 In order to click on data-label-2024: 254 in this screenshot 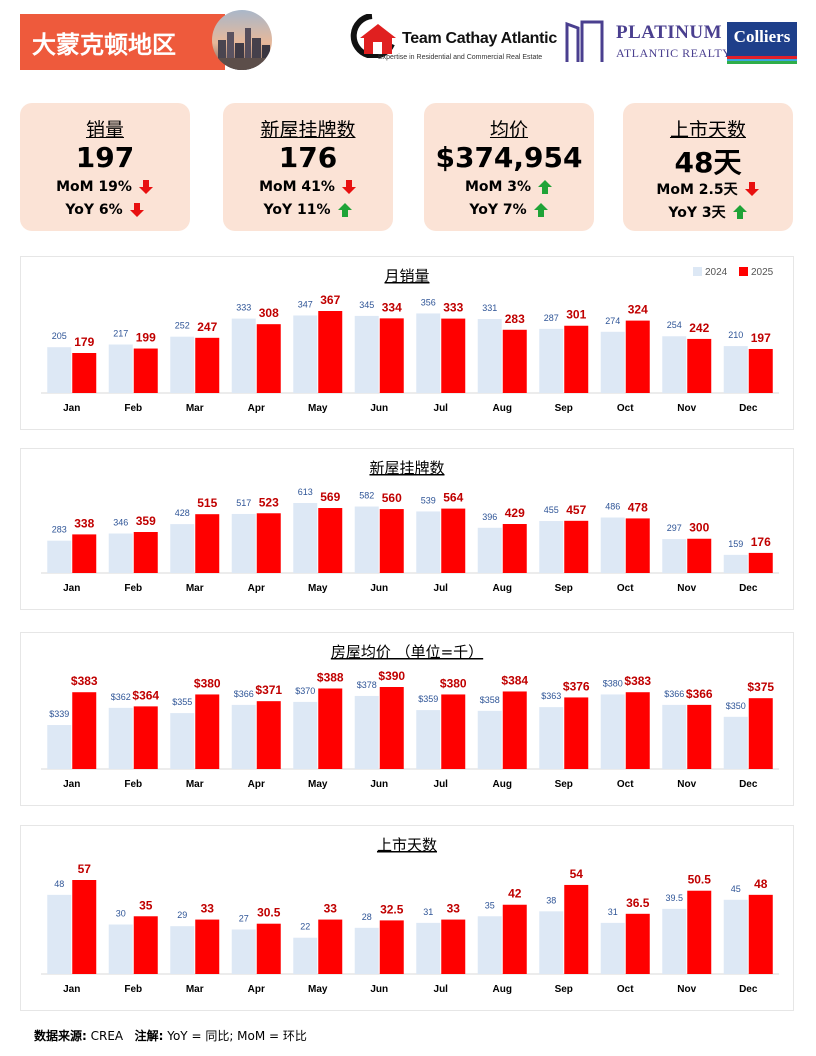, I will do `click(674, 325)`.